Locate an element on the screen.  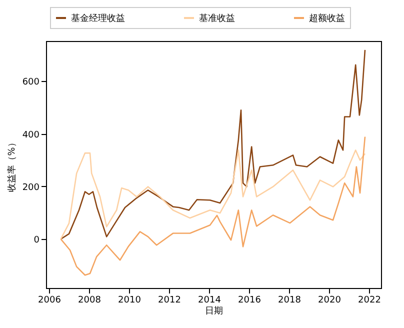
y-axis-title: 收益率（%） is located at coordinates (12, 165).